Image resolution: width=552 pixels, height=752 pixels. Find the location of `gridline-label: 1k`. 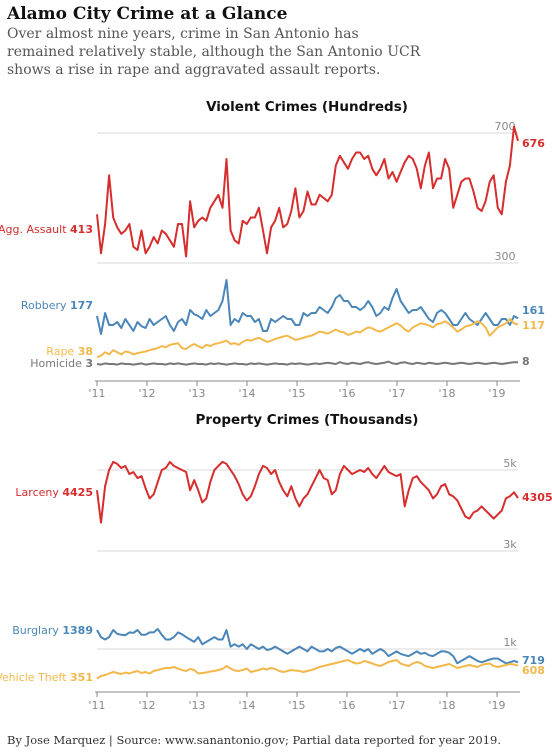

gridline-label: 1k is located at coordinates (510, 642).